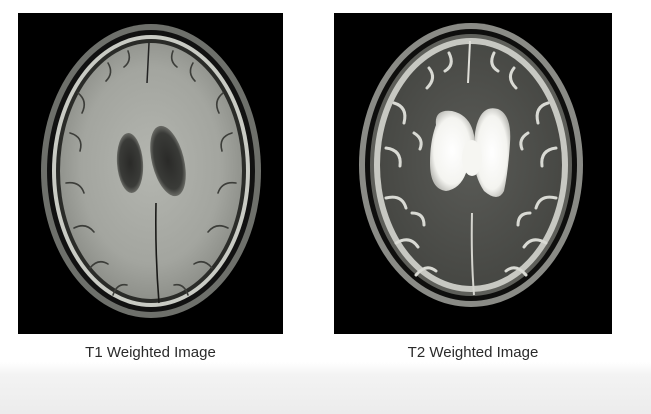  I want to click on t1-caption: T1 Weighted Image, so click(150, 352).